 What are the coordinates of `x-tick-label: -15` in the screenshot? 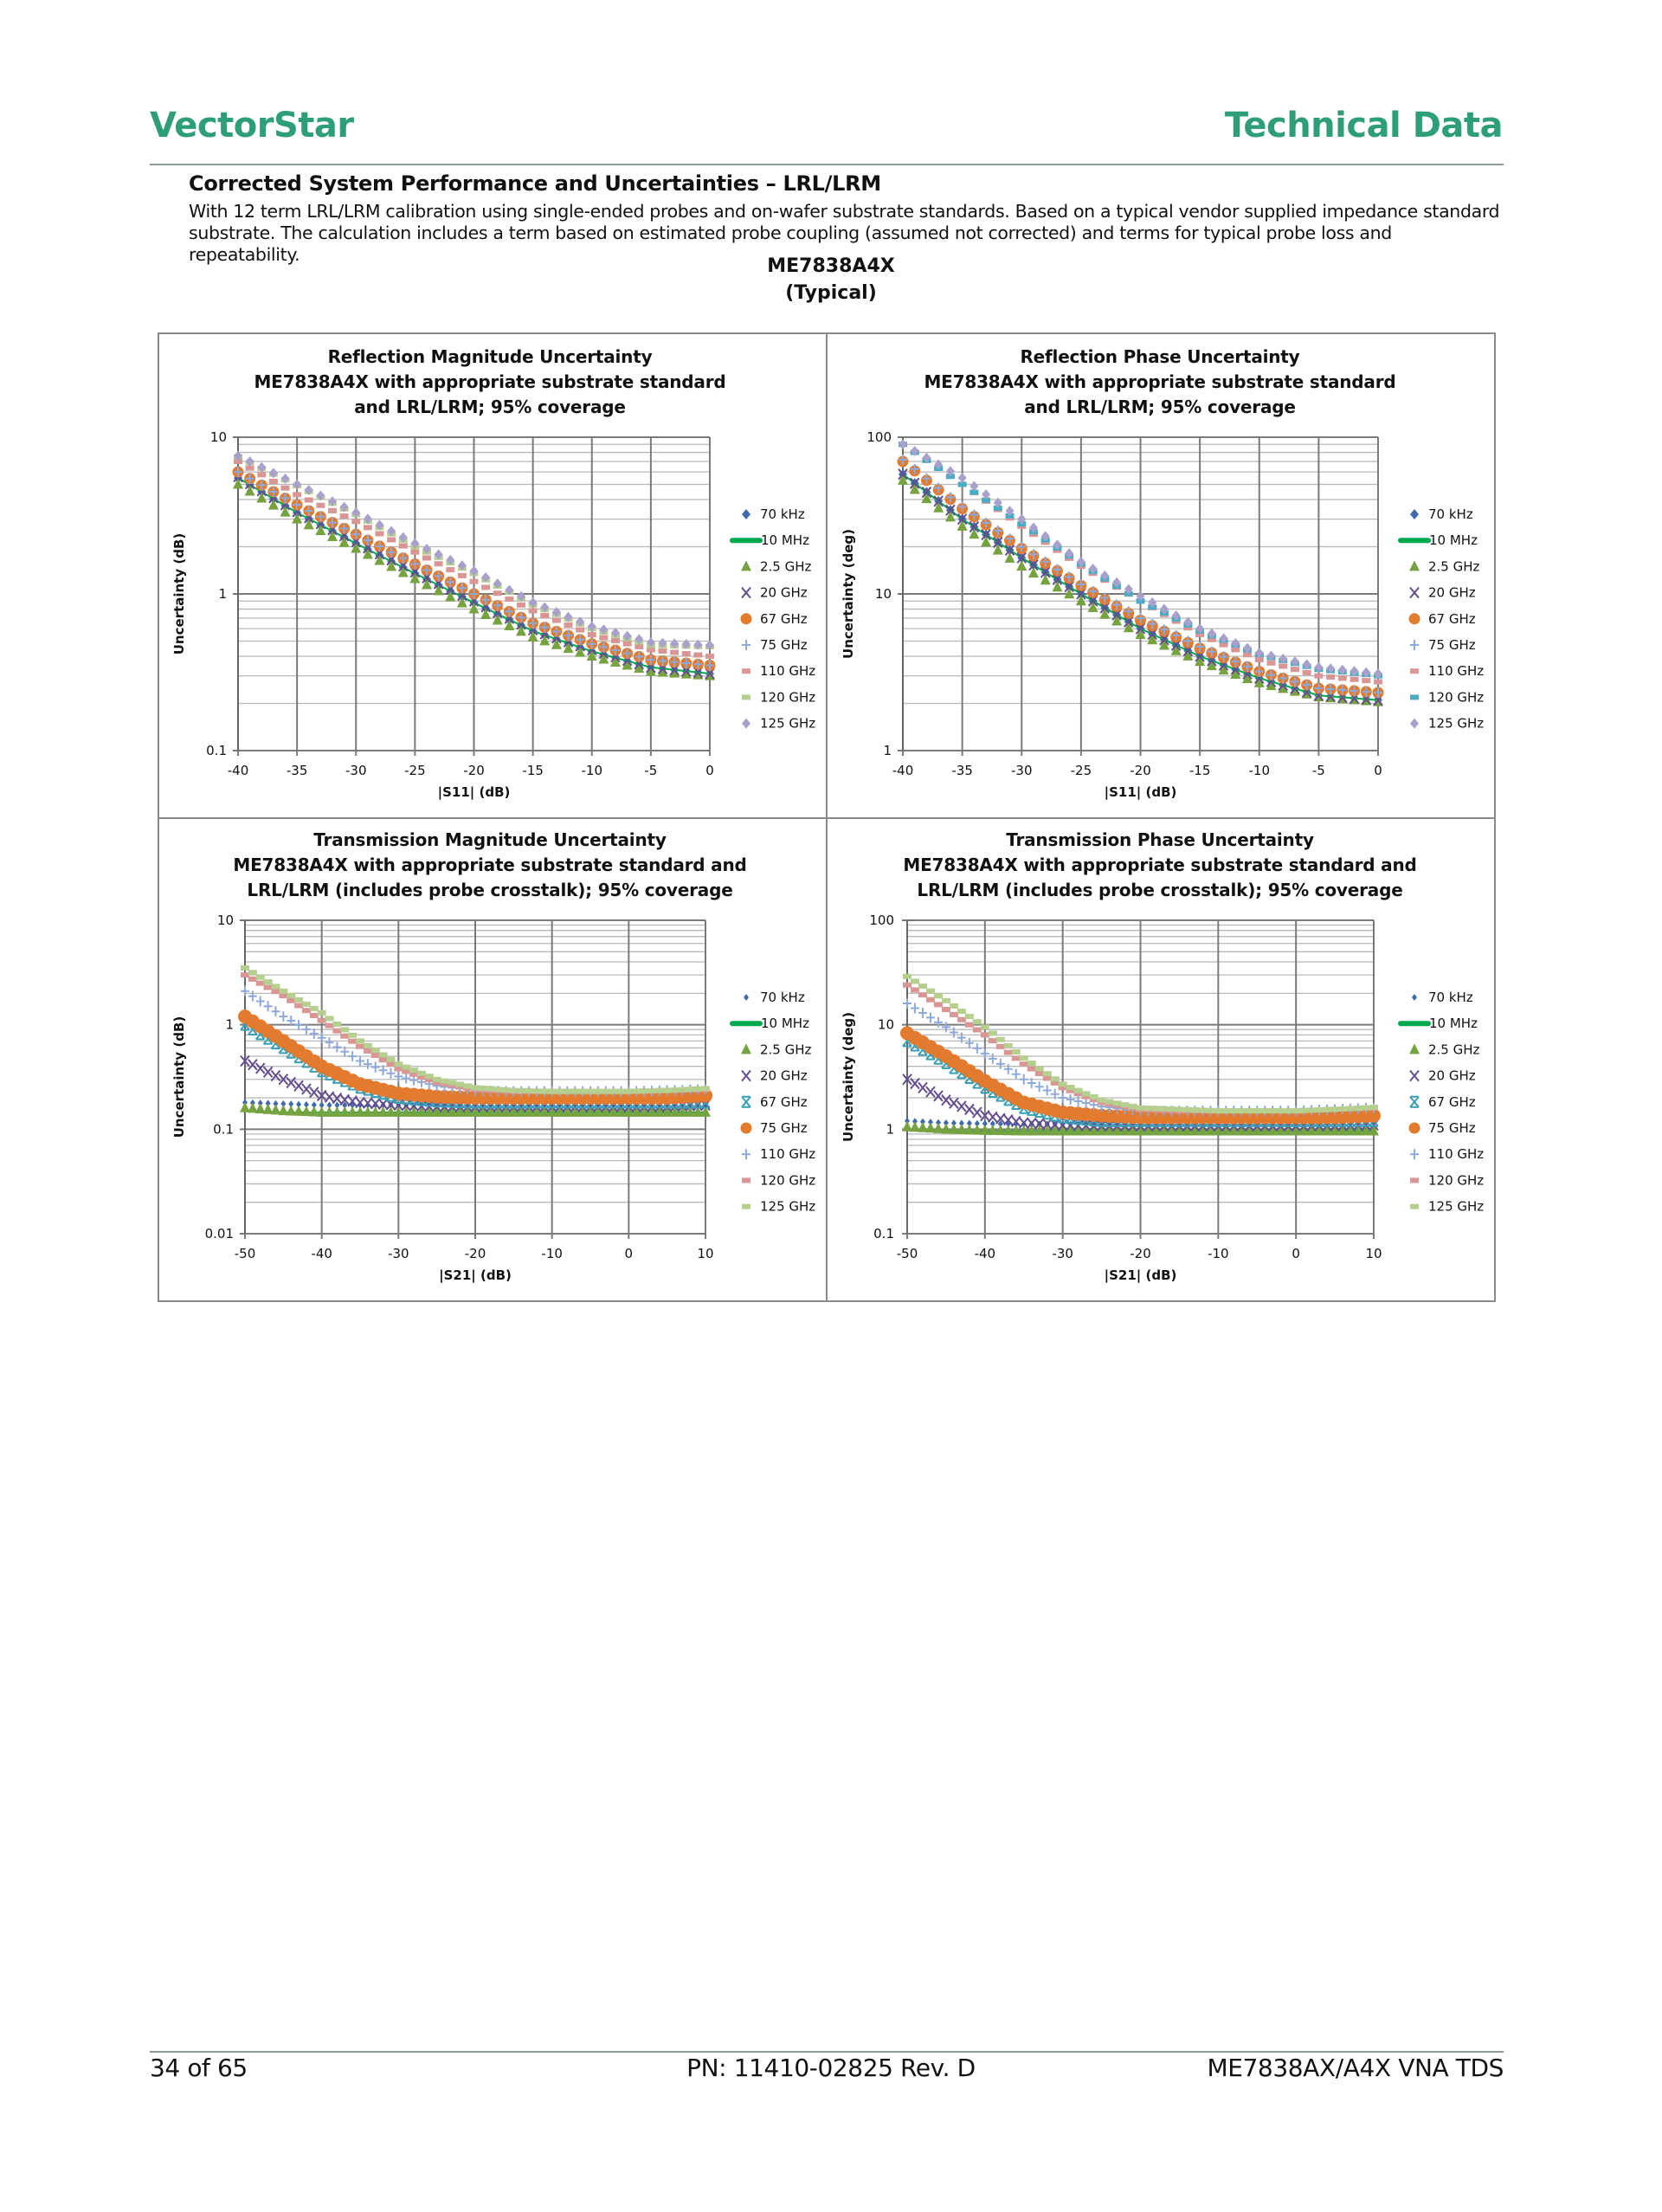 It's located at (1200, 770).